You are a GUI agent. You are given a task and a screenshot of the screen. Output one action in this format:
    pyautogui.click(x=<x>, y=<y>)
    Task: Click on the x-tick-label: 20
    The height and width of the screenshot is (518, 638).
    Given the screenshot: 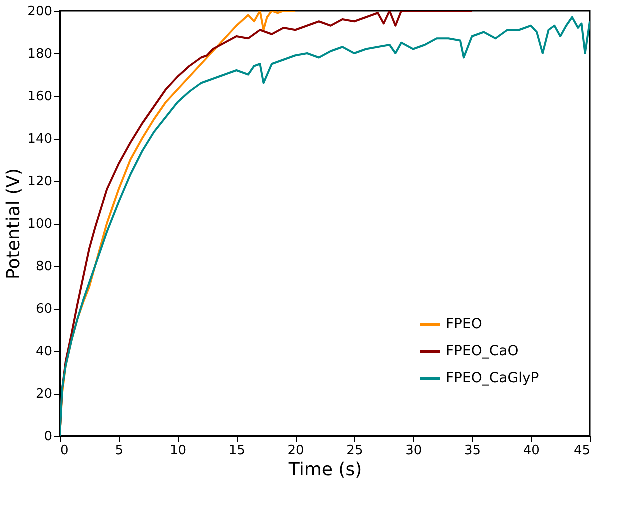 What is the action you would take?
    pyautogui.click(x=296, y=451)
    